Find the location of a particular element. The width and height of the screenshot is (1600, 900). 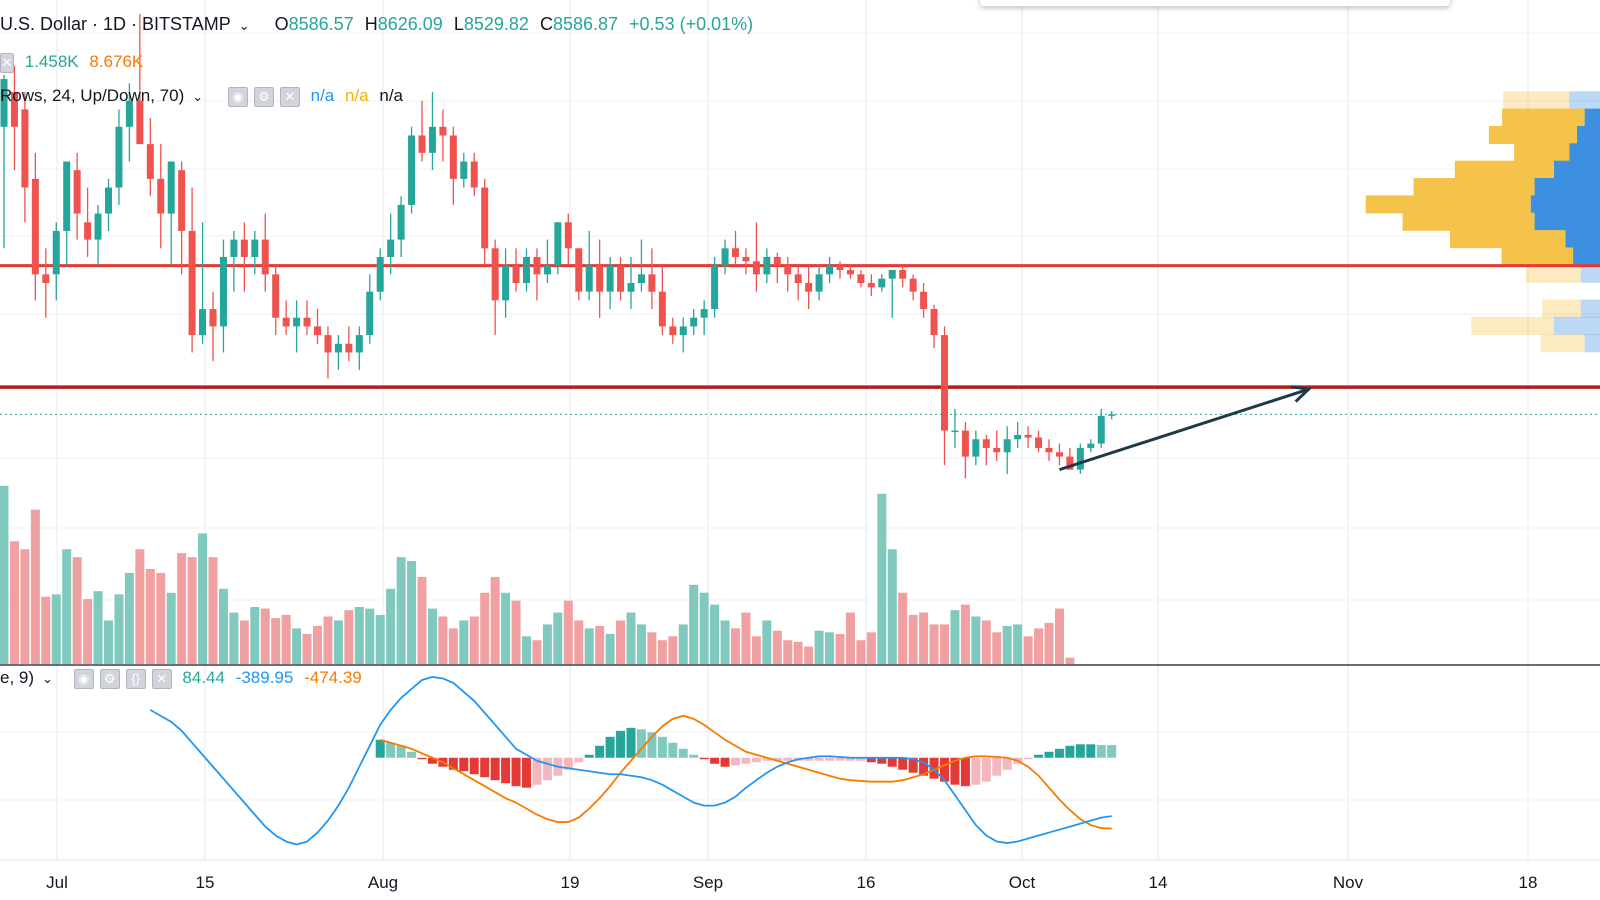

macd-title: e, 9) is located at coordinates (17, 677).